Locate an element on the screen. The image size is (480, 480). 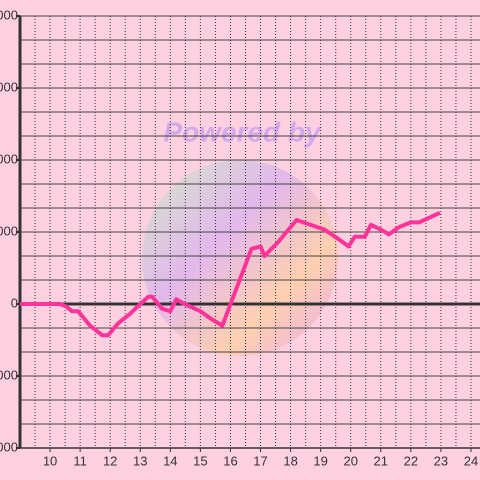
x-tick-label: 10 is located at coordinates (50, 460).